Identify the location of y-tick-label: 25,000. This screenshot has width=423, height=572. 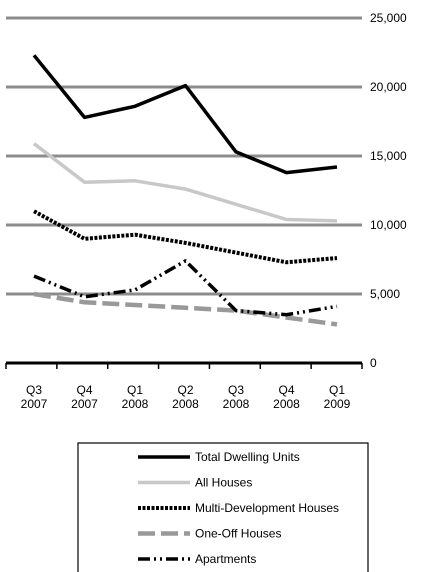
(388, 18).